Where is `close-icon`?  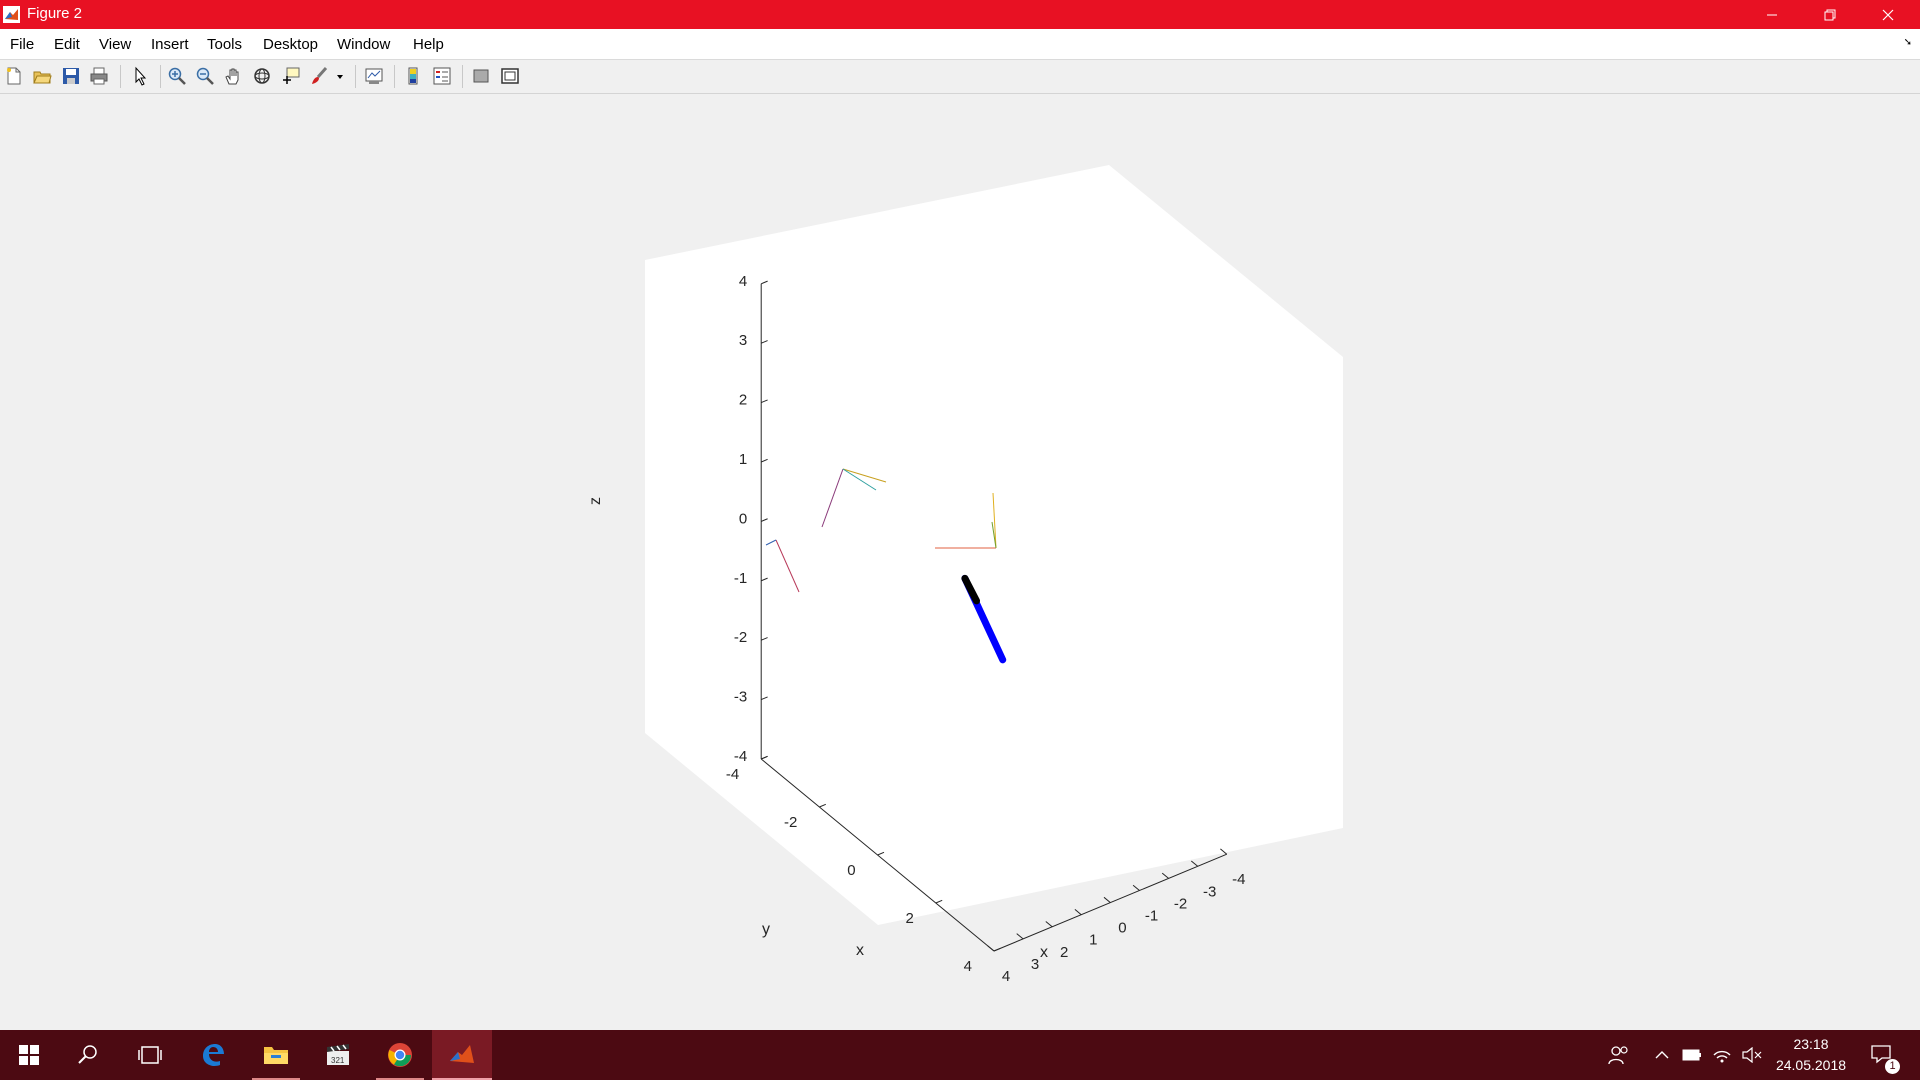 close-icon is located at coordinates (1888, 14).